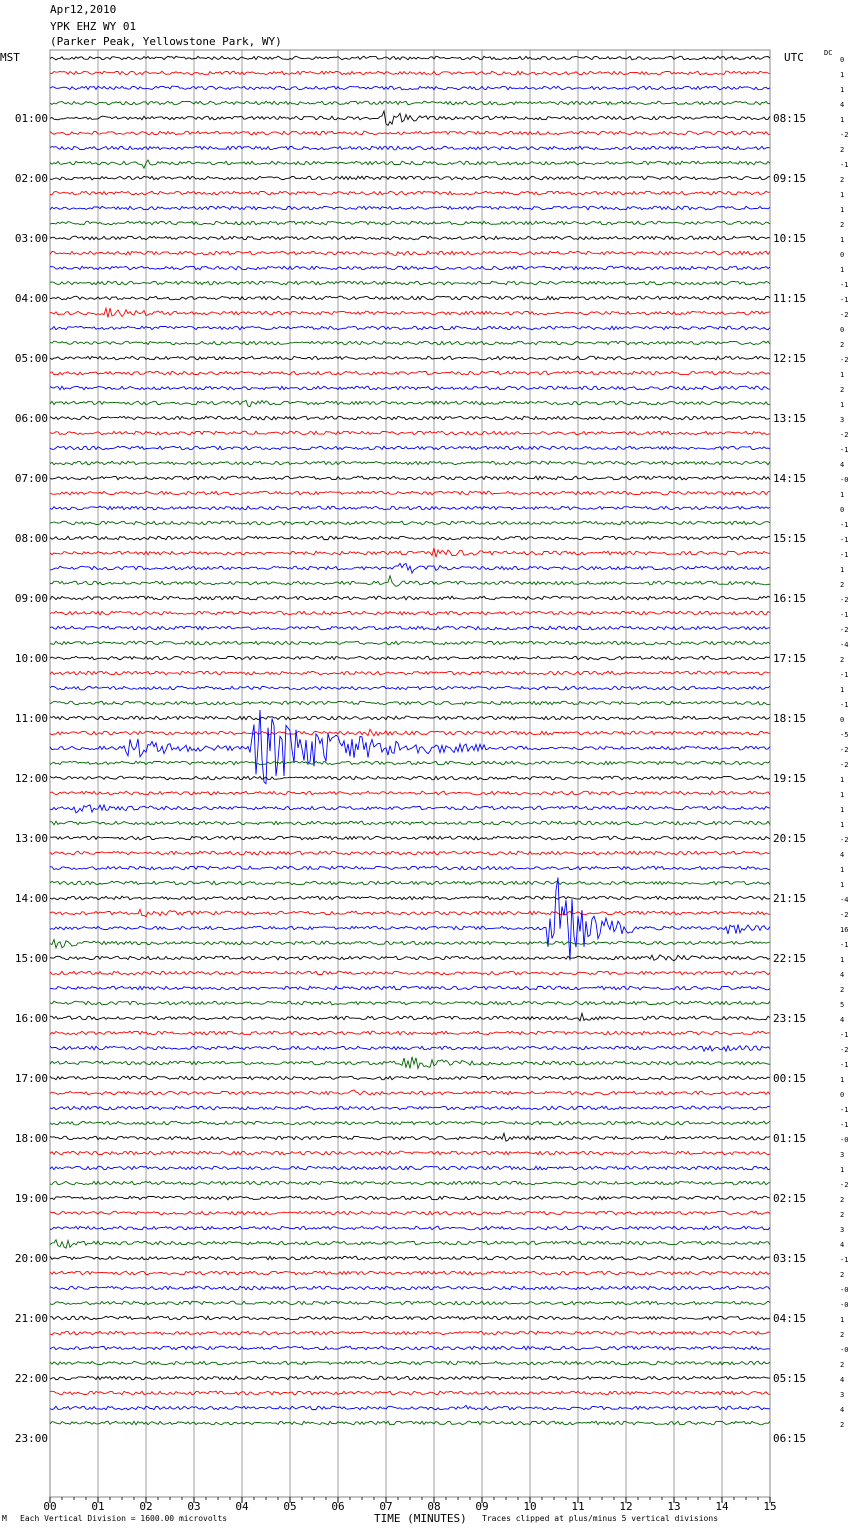  What do you see at coordinates (789, 238) in the screenshot?
I see `right-hour-label: 10:15` at bounding box center [789, 238].